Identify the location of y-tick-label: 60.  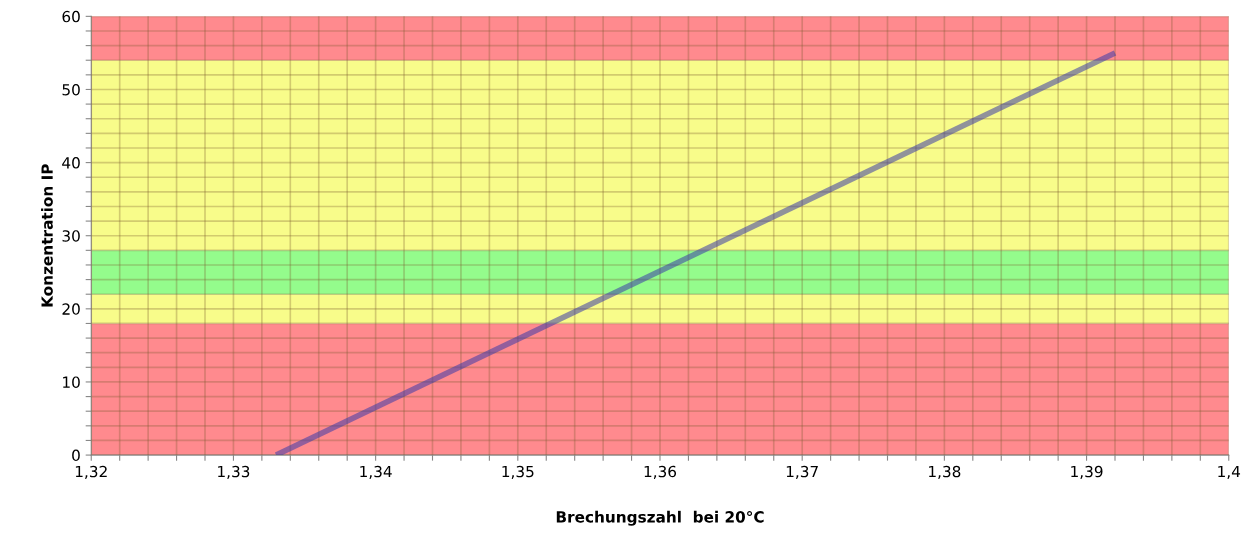
(71, 16).